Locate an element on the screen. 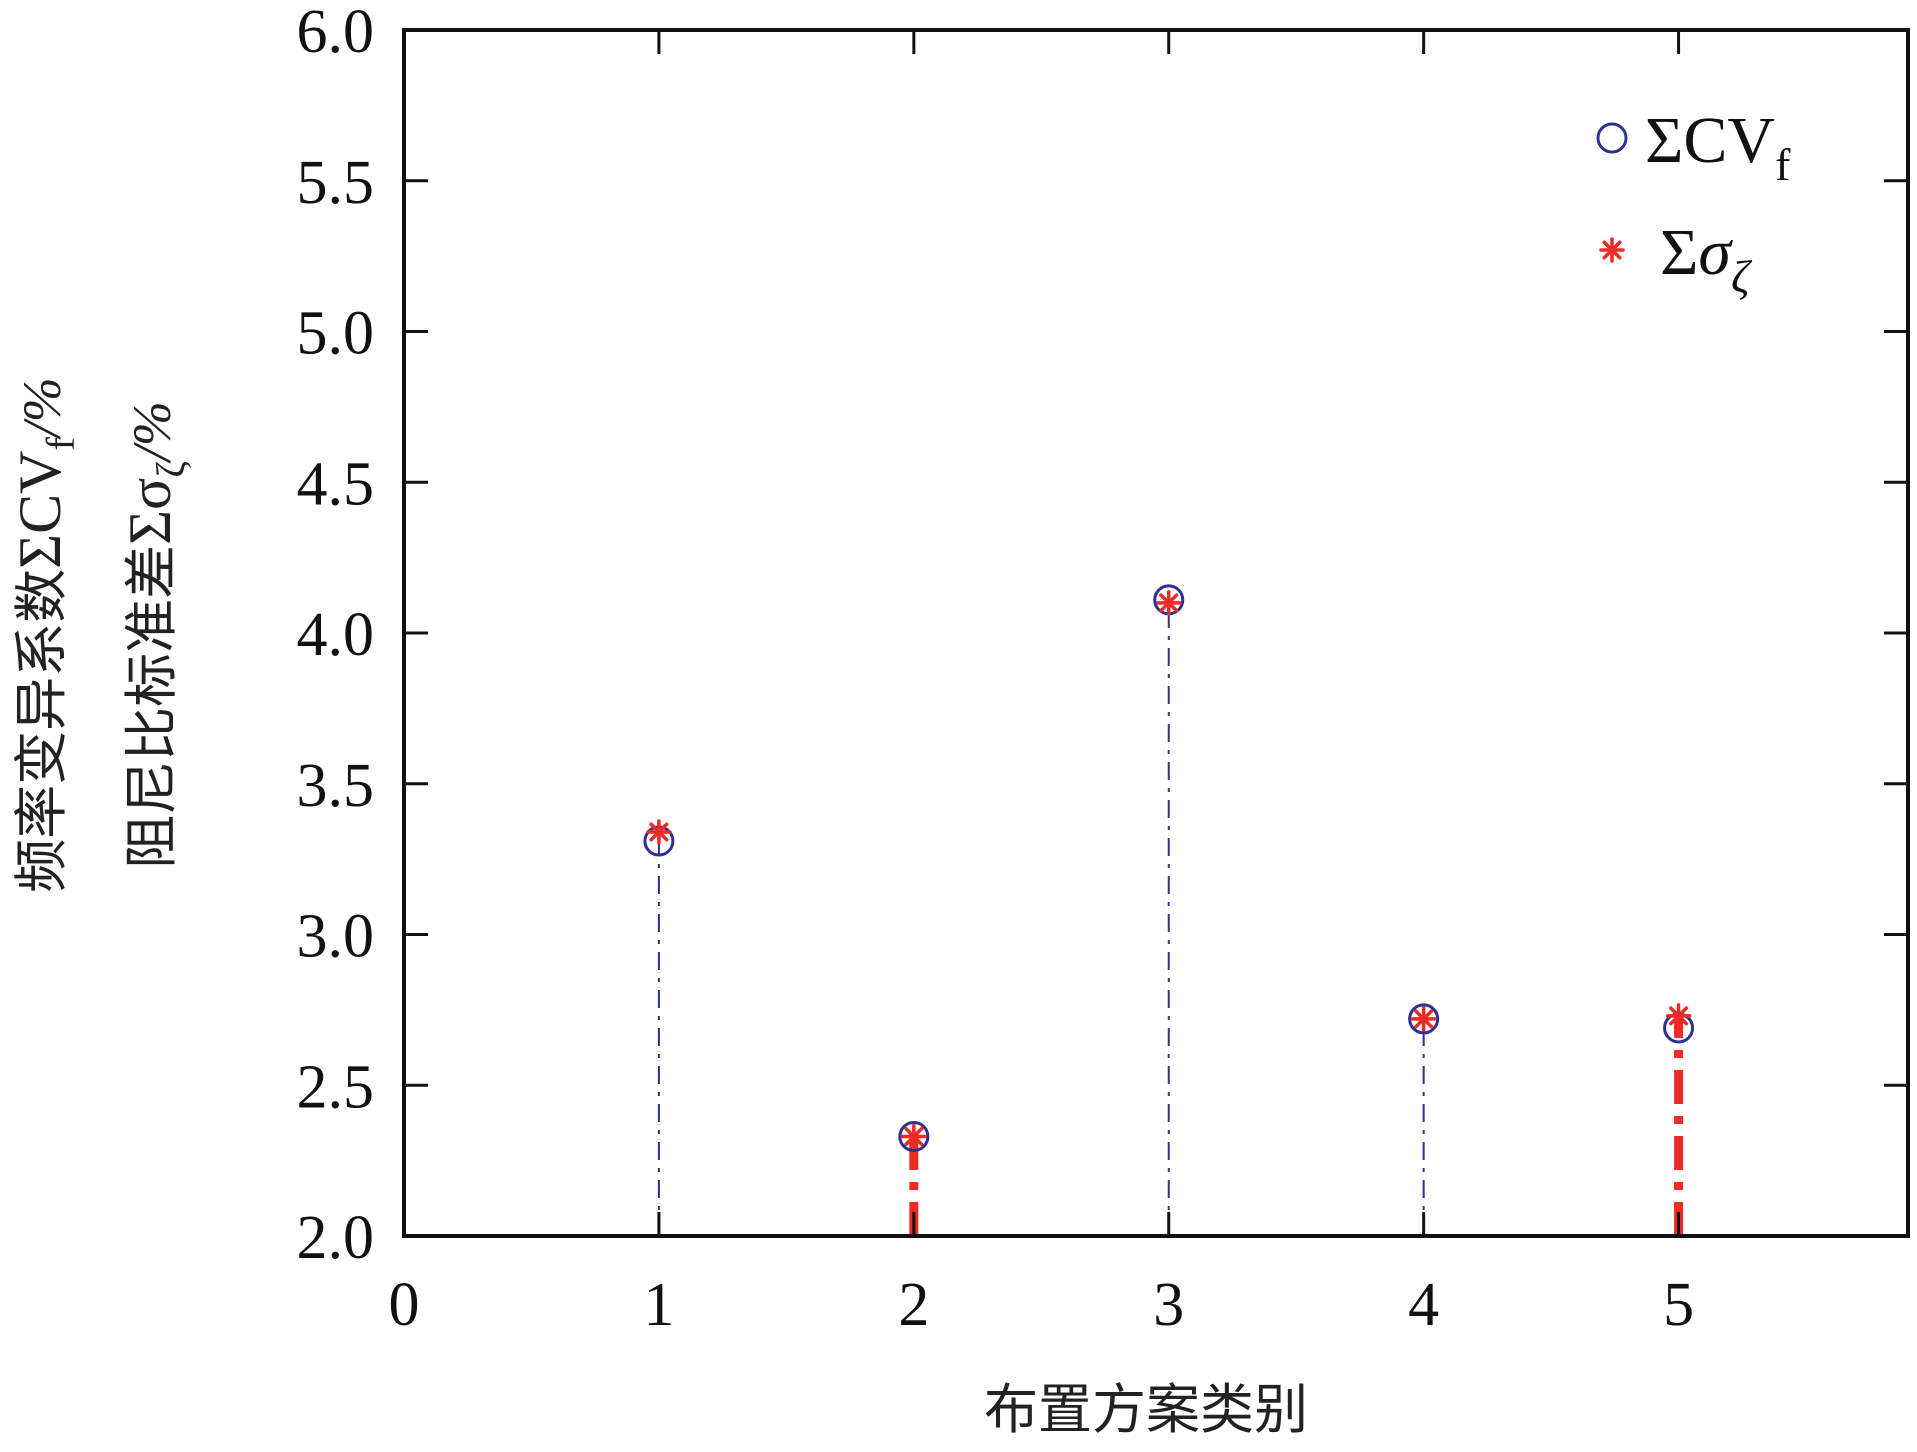 This screenshot has width=1917, height=1452. x-axis-title: 布置方案类别 is located at coordinates (1146, 1409).